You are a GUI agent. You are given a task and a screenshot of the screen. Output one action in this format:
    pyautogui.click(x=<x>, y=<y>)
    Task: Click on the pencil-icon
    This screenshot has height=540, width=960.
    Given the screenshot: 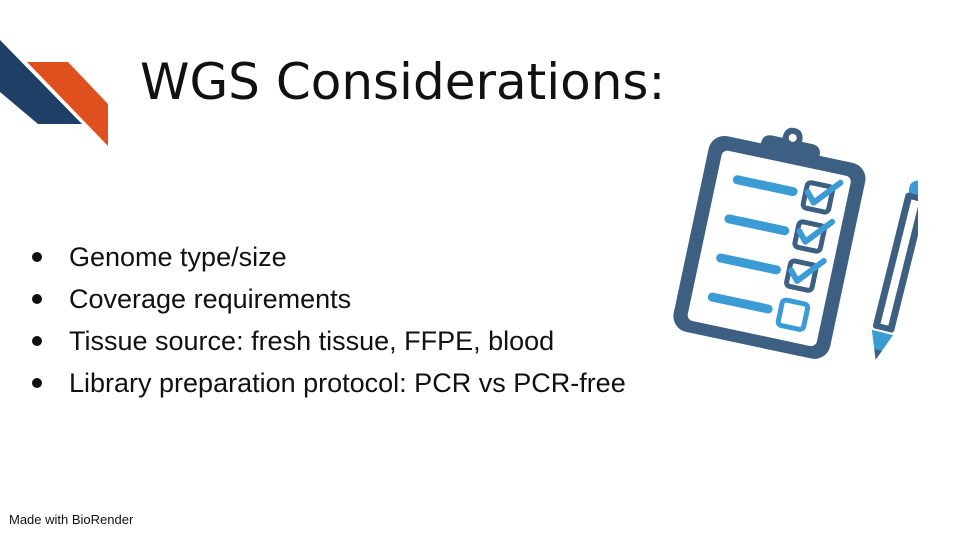 What is the action you would take?
    pyautogui.click(x=894, y=270)
    